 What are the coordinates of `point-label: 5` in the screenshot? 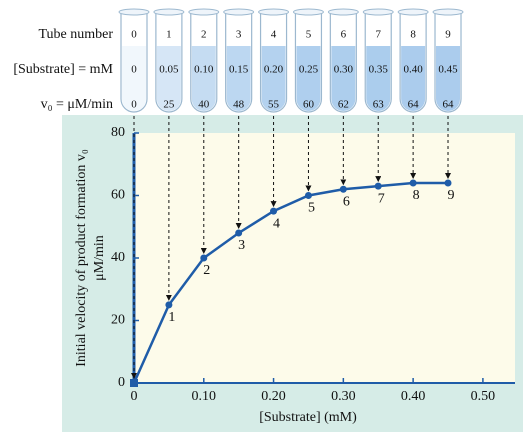 It's located at (311, 208).